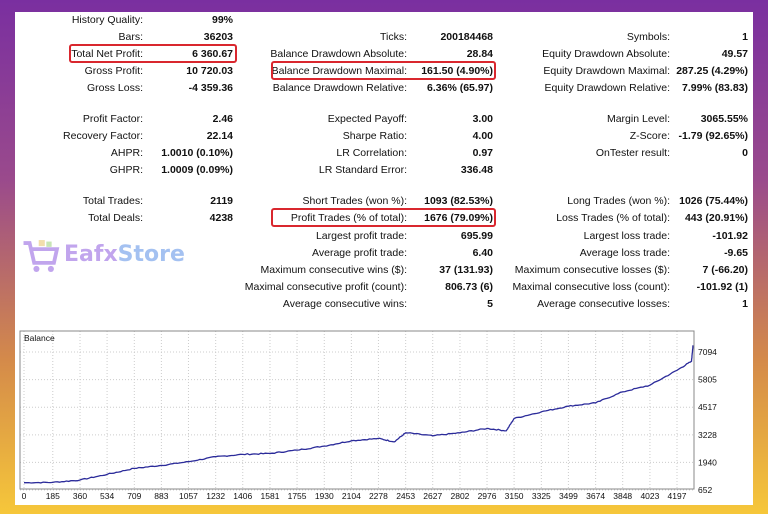  I want to click on stat-label-wrap: Total Trades:, so click(106, 201).